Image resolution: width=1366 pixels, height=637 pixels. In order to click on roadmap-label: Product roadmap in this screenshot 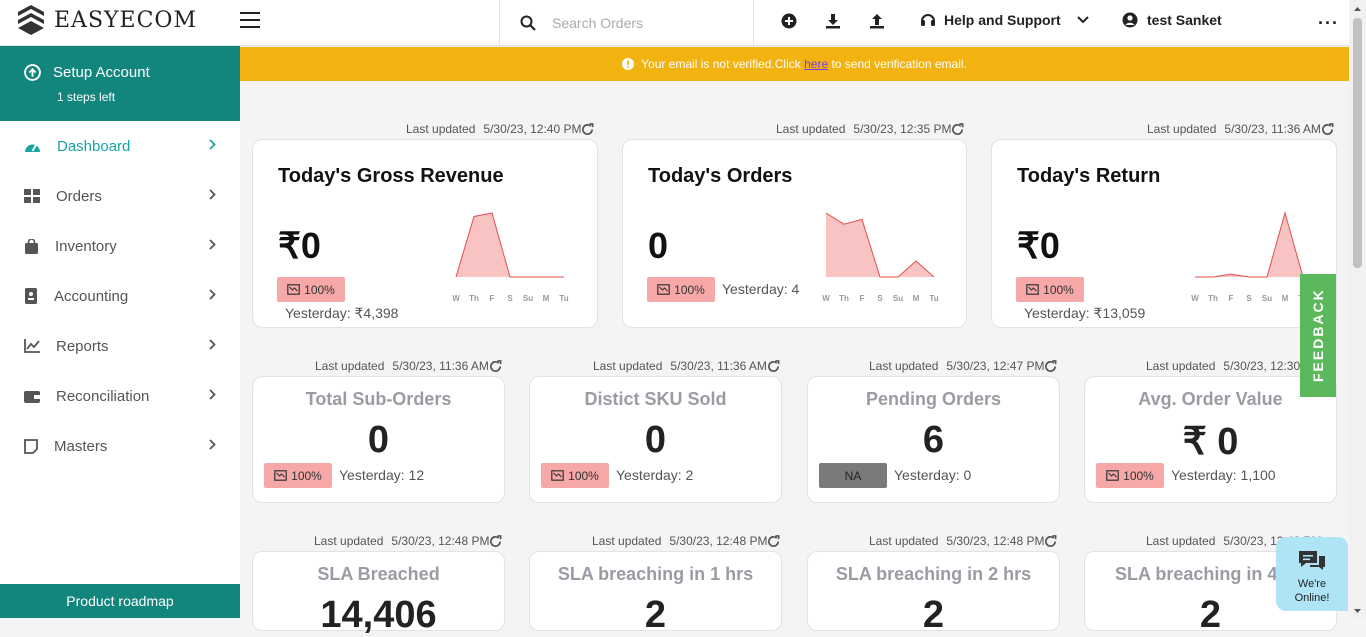, I will do `click(119, 601)`.